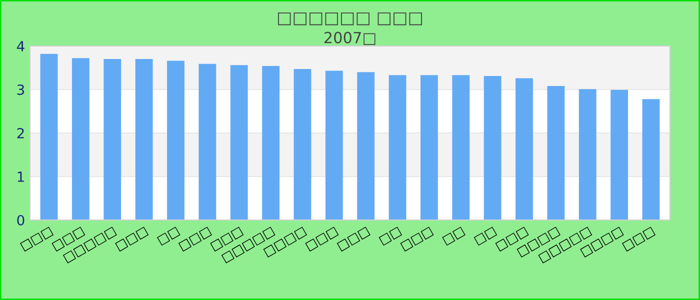 Image resolution: width=700 pixels, height=300 pixels. Describe the element at coordinates (20, 220) in the screenshot. I see `y-tick-label: 0` at that location.